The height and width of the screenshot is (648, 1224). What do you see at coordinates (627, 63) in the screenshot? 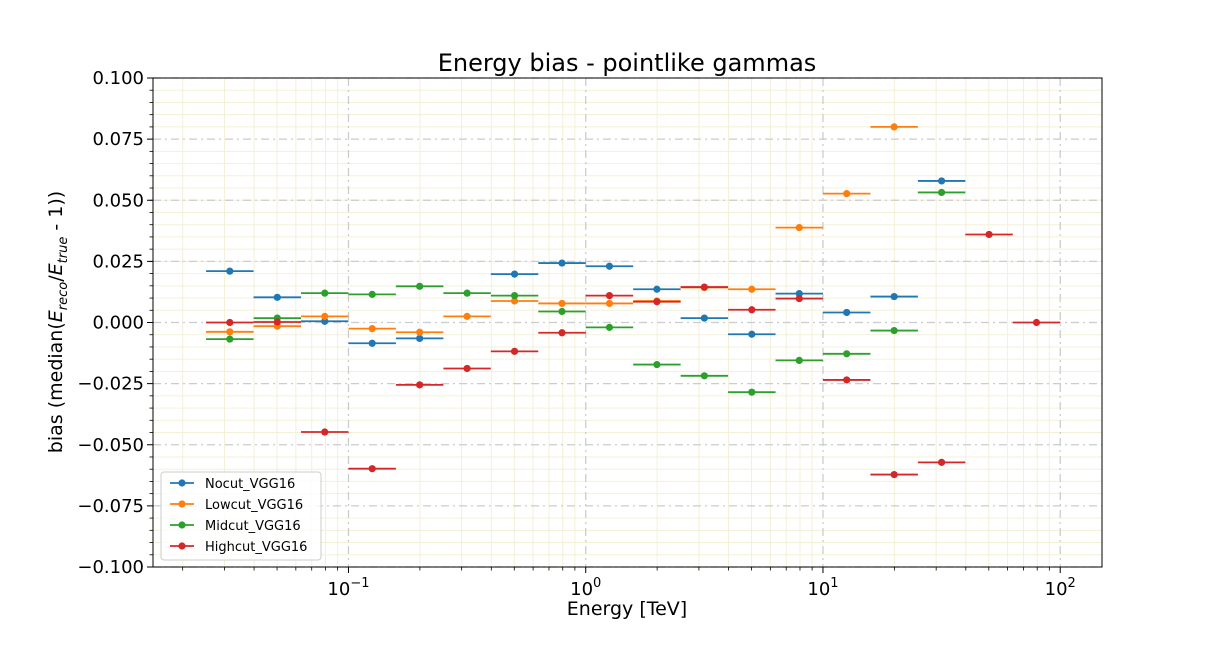
I see `chart-title: Energy bias - pointlike gammas` at bounding box center [627, 63].